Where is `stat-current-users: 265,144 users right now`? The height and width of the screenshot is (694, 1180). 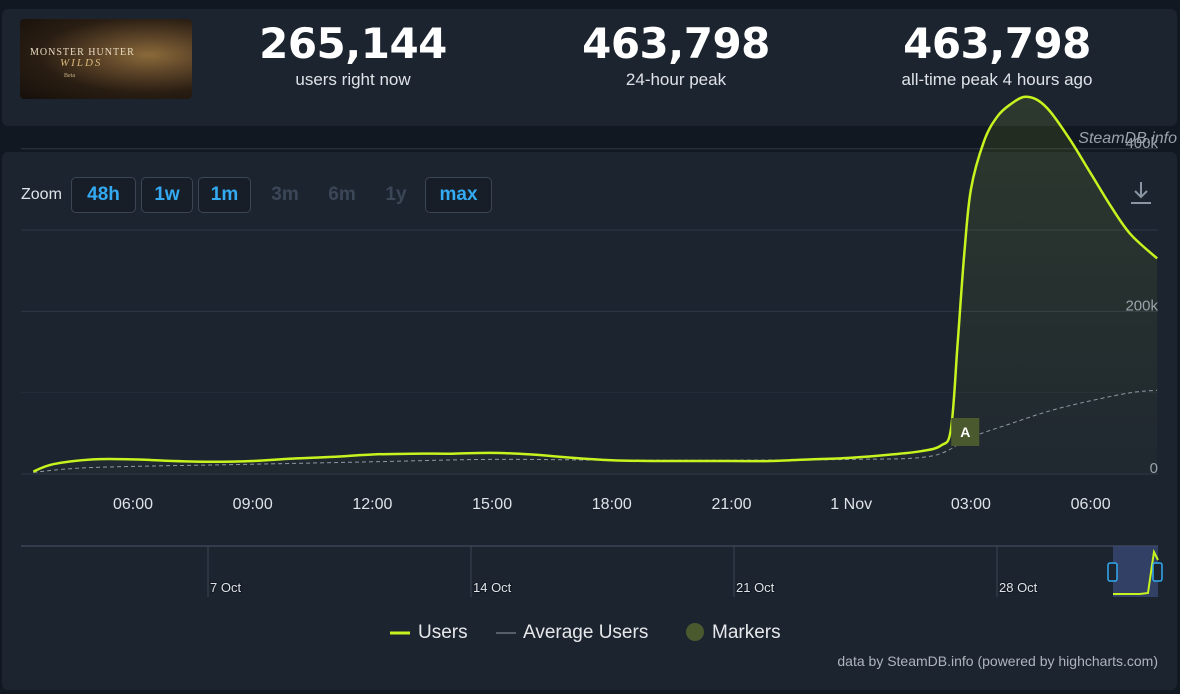 stat-current-users: 265,144 users right now is located at coordinates (353, 54).